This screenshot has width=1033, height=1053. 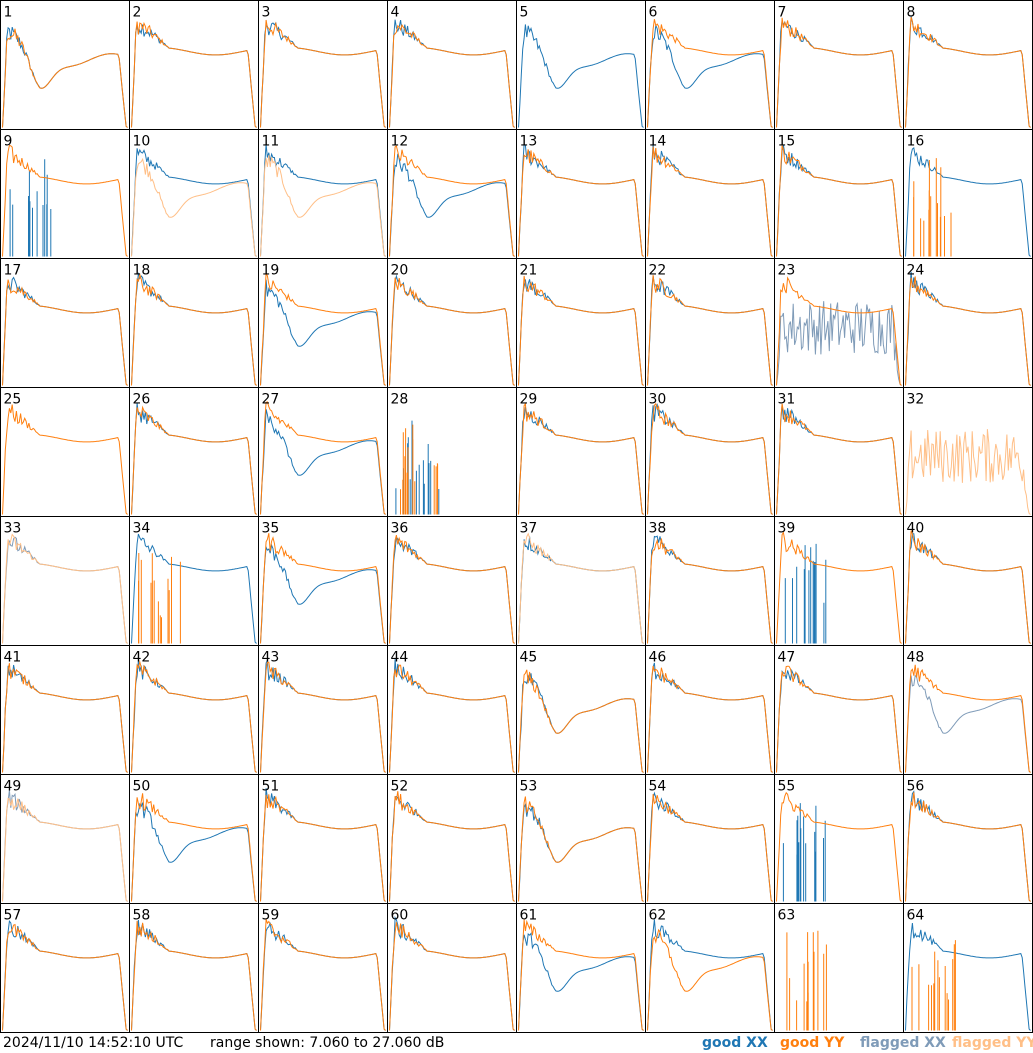 I want to click on panel-label: 39, so click(x=787, y=529).